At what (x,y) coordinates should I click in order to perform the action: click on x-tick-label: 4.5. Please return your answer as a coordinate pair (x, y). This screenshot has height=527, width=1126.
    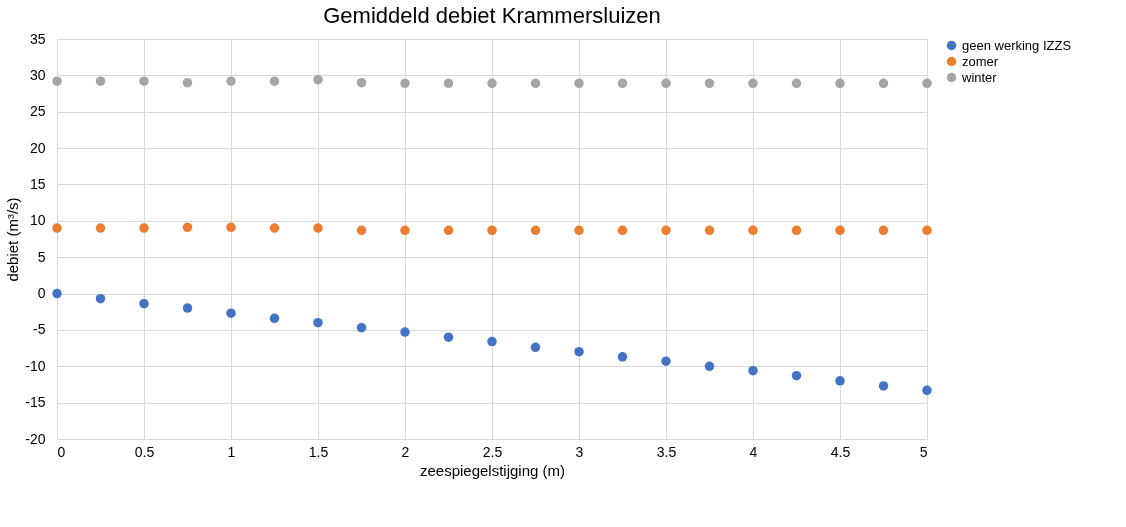
    Looking at the image, I should click on (840, 451).